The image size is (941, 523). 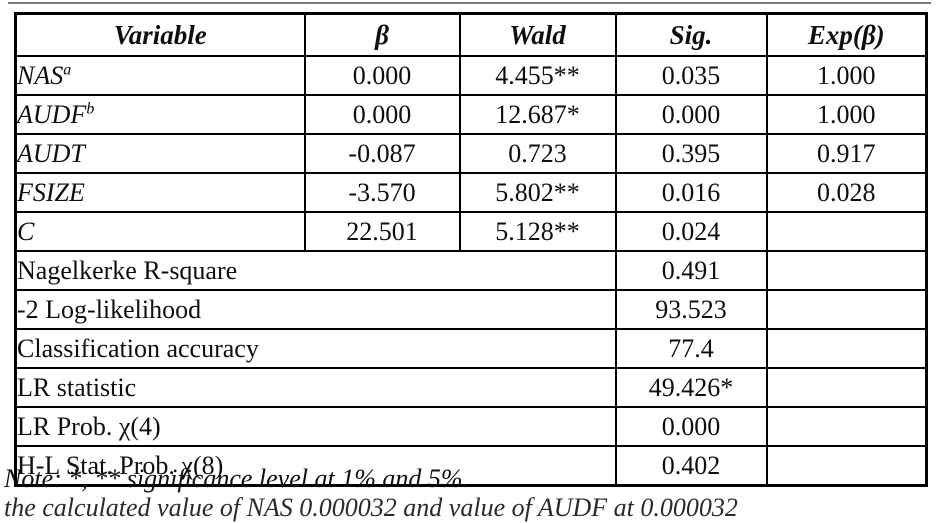 I want to click on sig-value: 0.024, so click(x=691, y=231).